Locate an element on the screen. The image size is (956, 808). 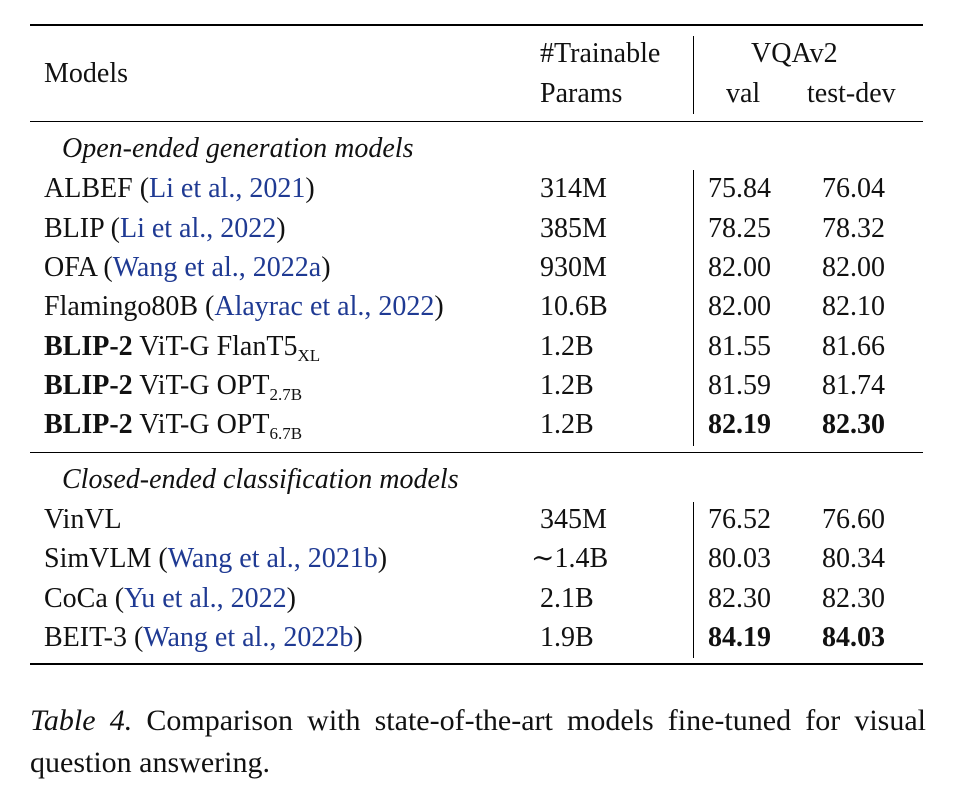
table-row-testdev: 76.60 is located at coordinates (853, 519).